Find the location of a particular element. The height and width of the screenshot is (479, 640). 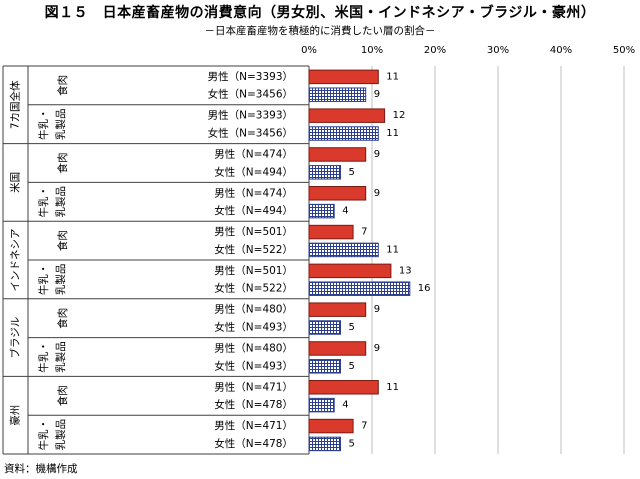

data-label: 12 is located at coordinates (399, 115).